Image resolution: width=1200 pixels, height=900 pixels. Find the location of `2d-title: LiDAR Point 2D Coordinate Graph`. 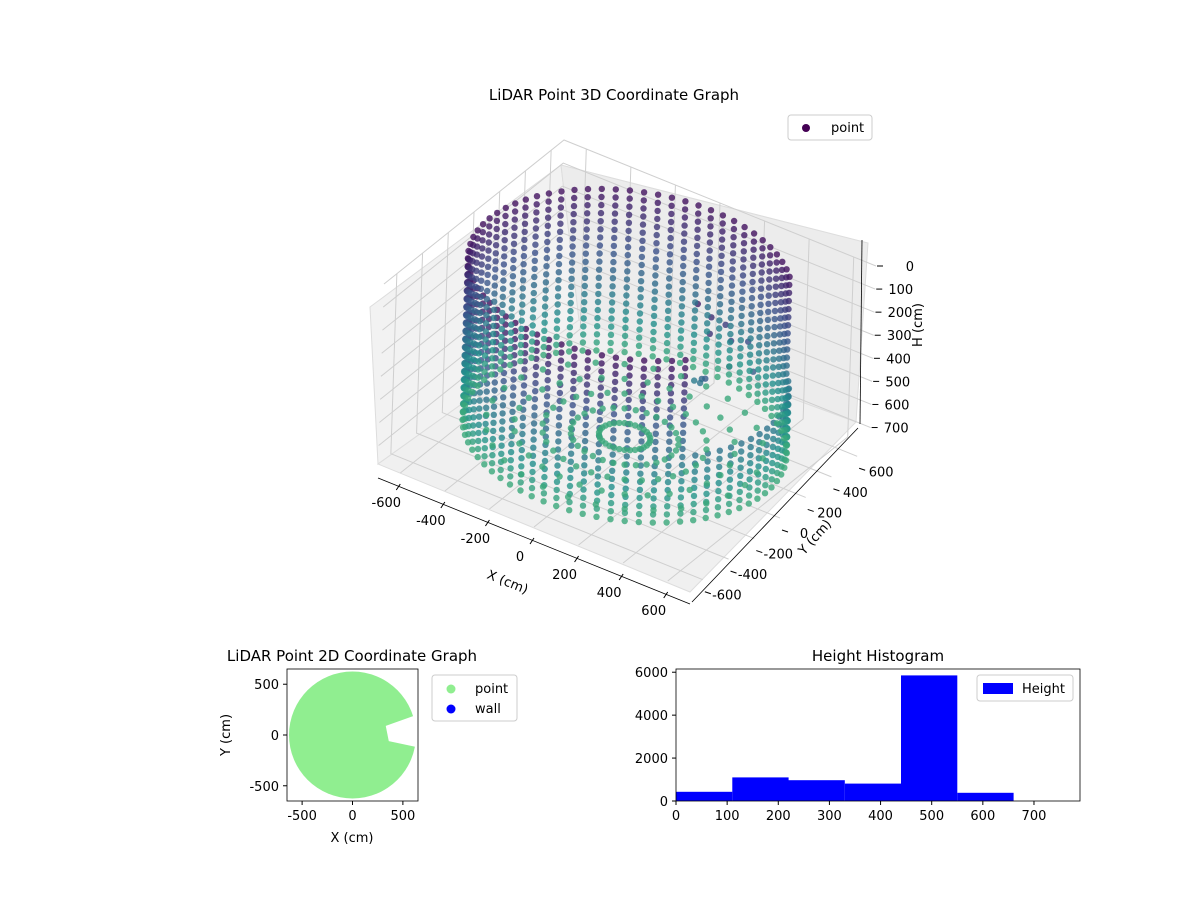

2d-title: LiDAR Point 2D Coordinate Graph is located at coordinates (352, 656).